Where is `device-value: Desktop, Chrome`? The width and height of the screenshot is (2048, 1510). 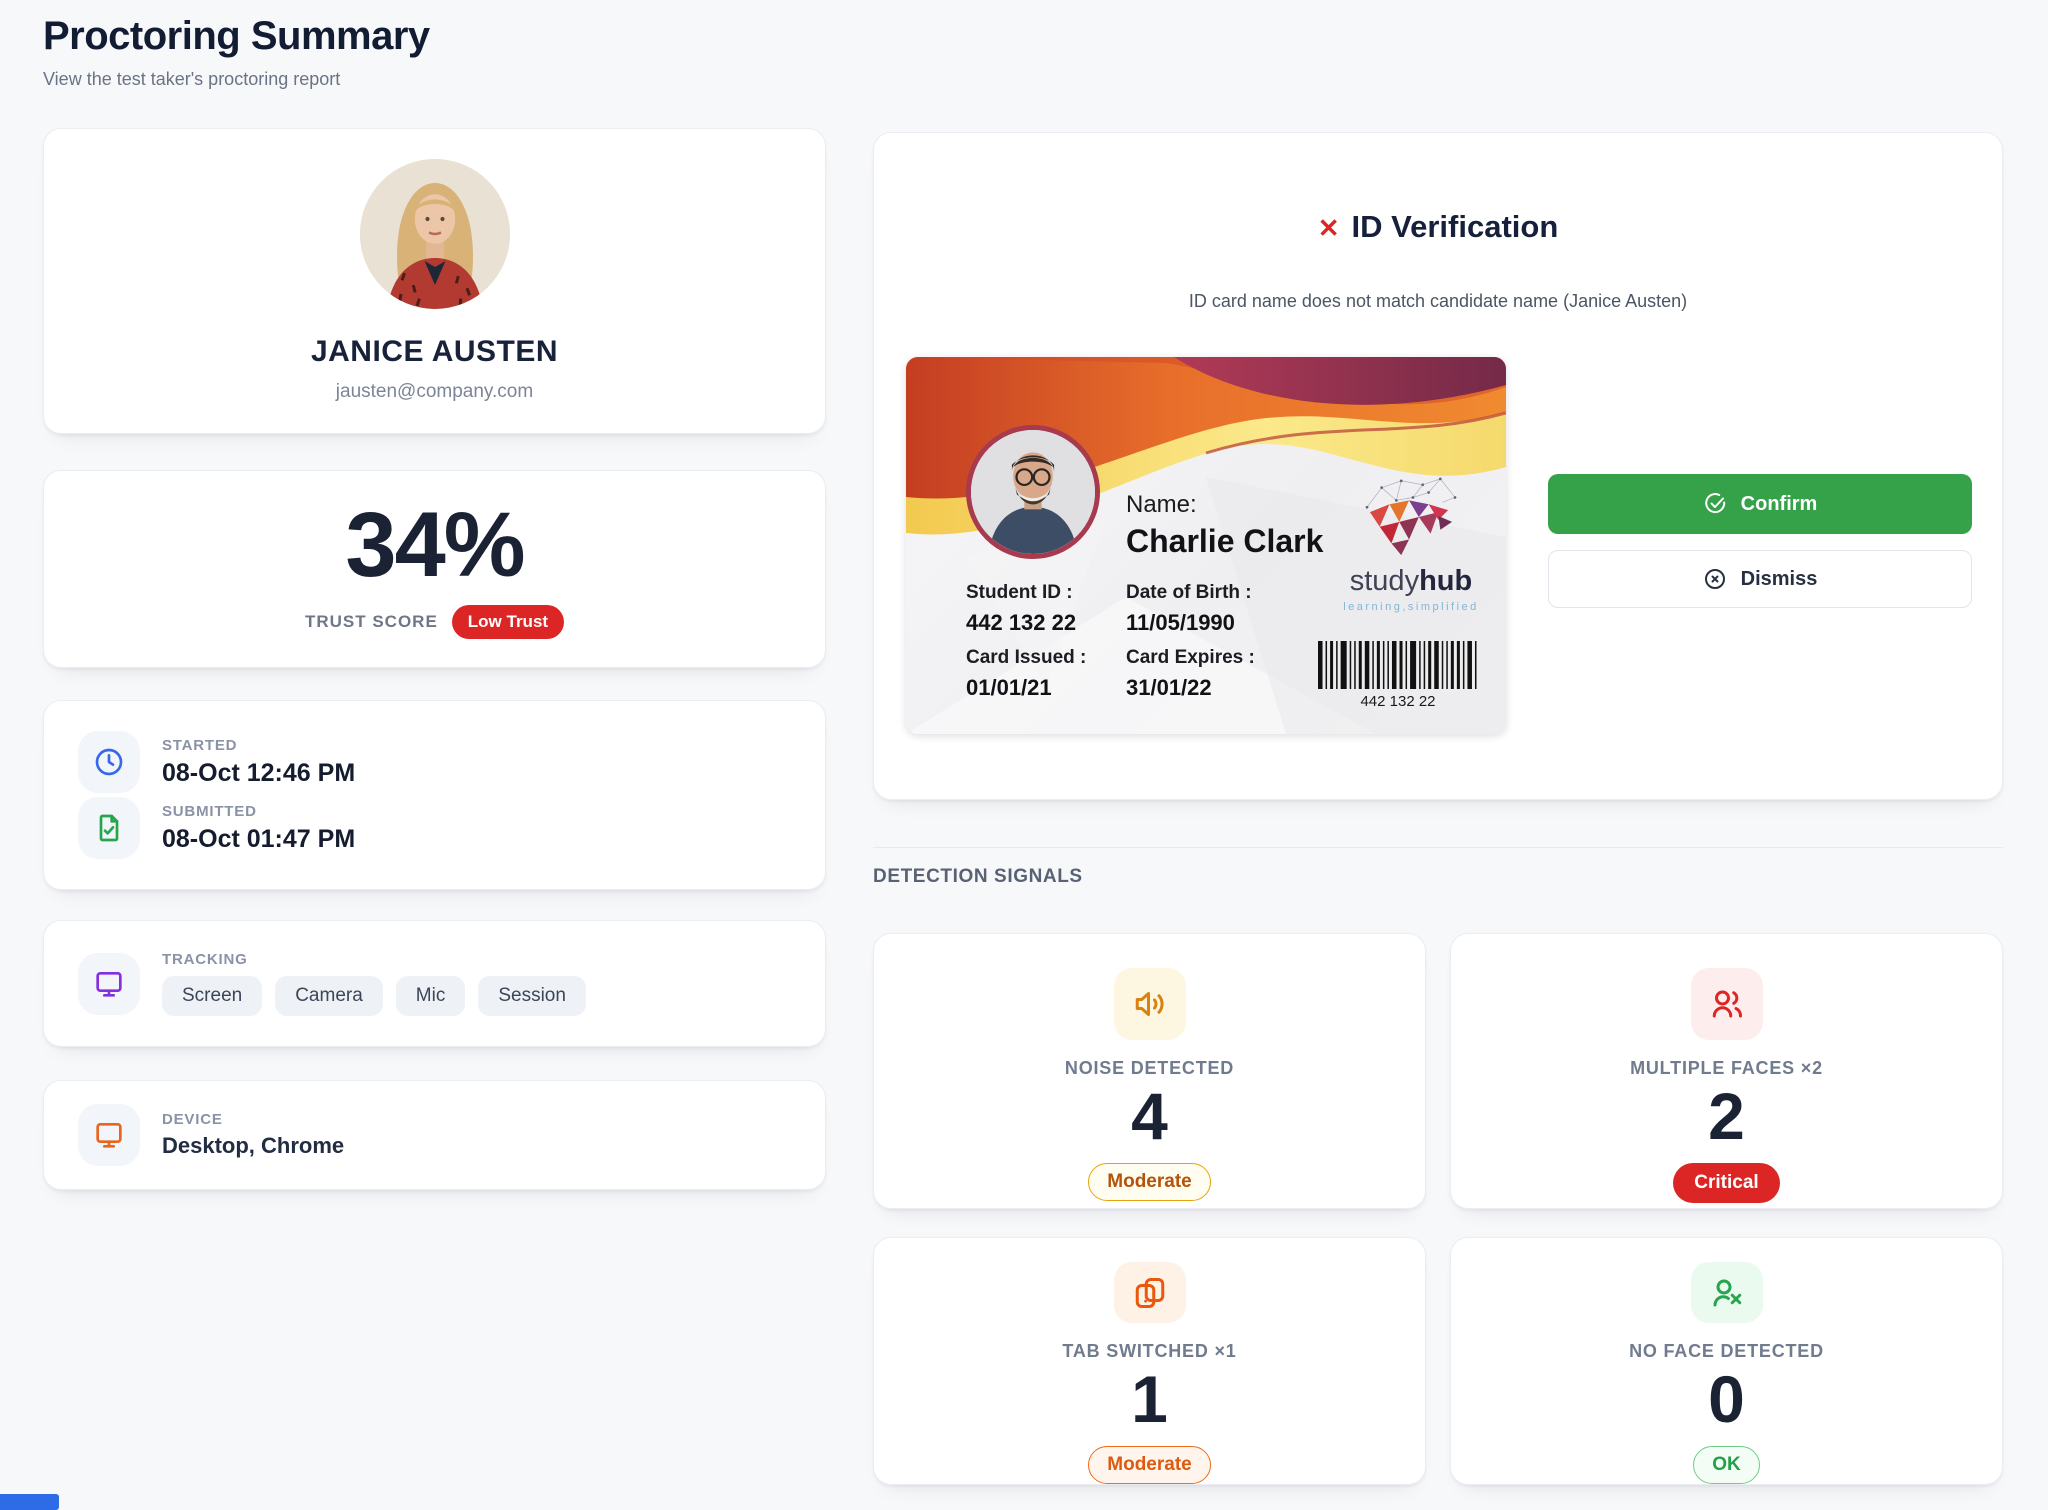
device-value: Desktop, Chrome is located at coordinates (253, 1145).